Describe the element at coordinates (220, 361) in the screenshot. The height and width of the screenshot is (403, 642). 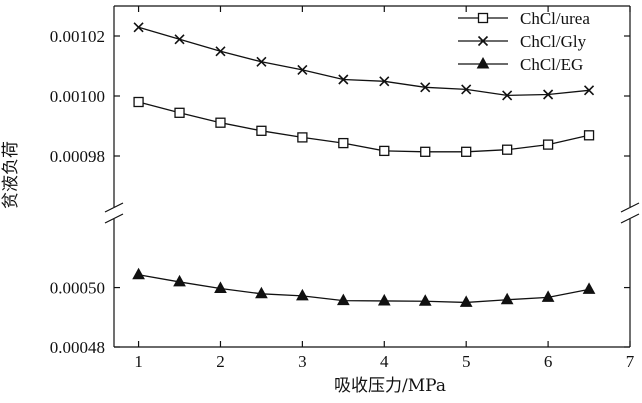
I see `x-tick-label: 2` at that location.